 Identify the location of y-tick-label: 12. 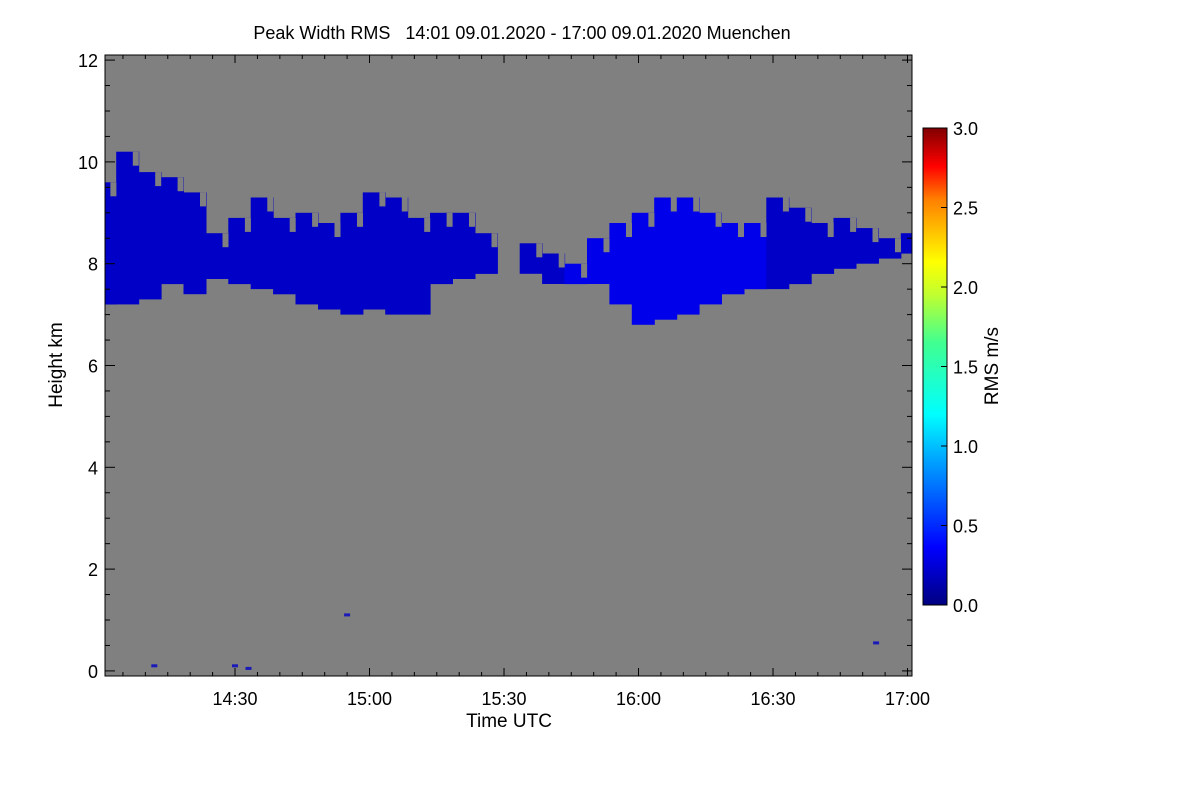
(88, 61).